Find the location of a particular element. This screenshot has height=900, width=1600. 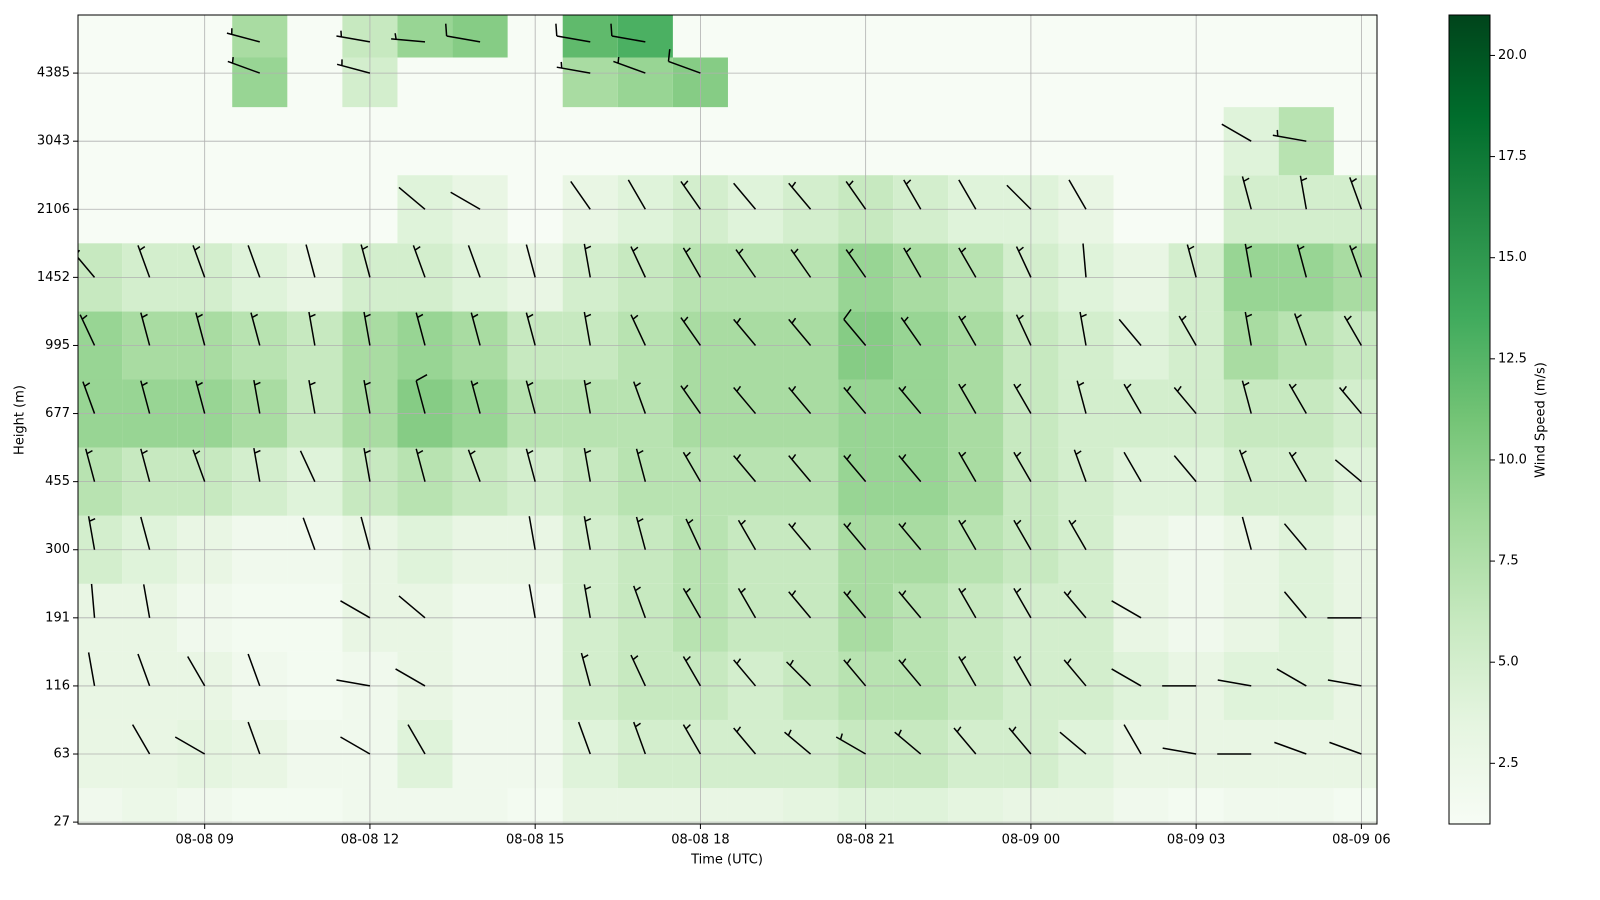

y-tick-label: 455 is located at coordinates (57, 481).